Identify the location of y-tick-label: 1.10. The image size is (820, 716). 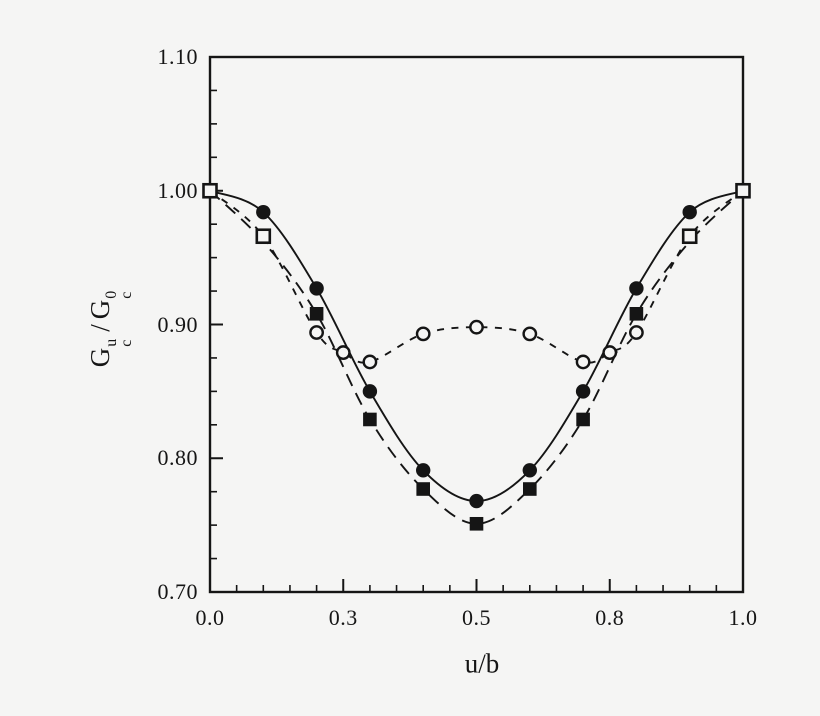
(177, 56).